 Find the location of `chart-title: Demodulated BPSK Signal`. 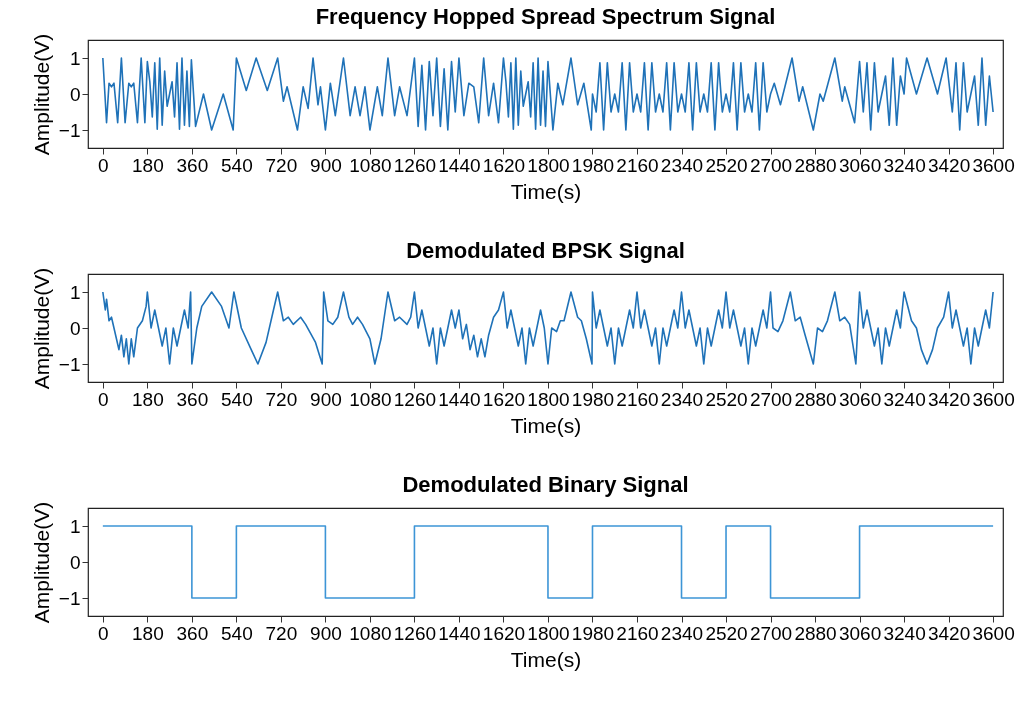

chart-title: Demodulated BPSK Signal is located at coordinates (545, 251).